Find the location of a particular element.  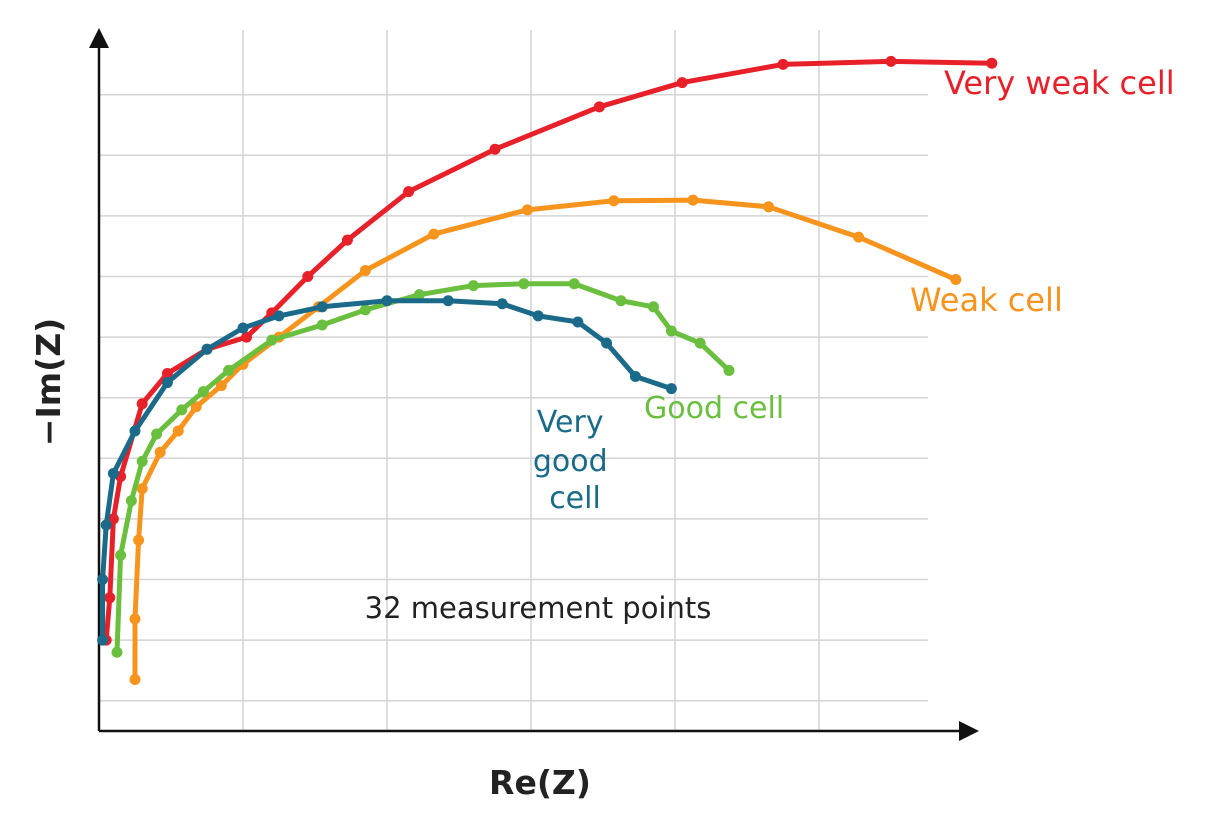

legend-label-weak-cell: Weak cell is located at coordinates (986, 300).